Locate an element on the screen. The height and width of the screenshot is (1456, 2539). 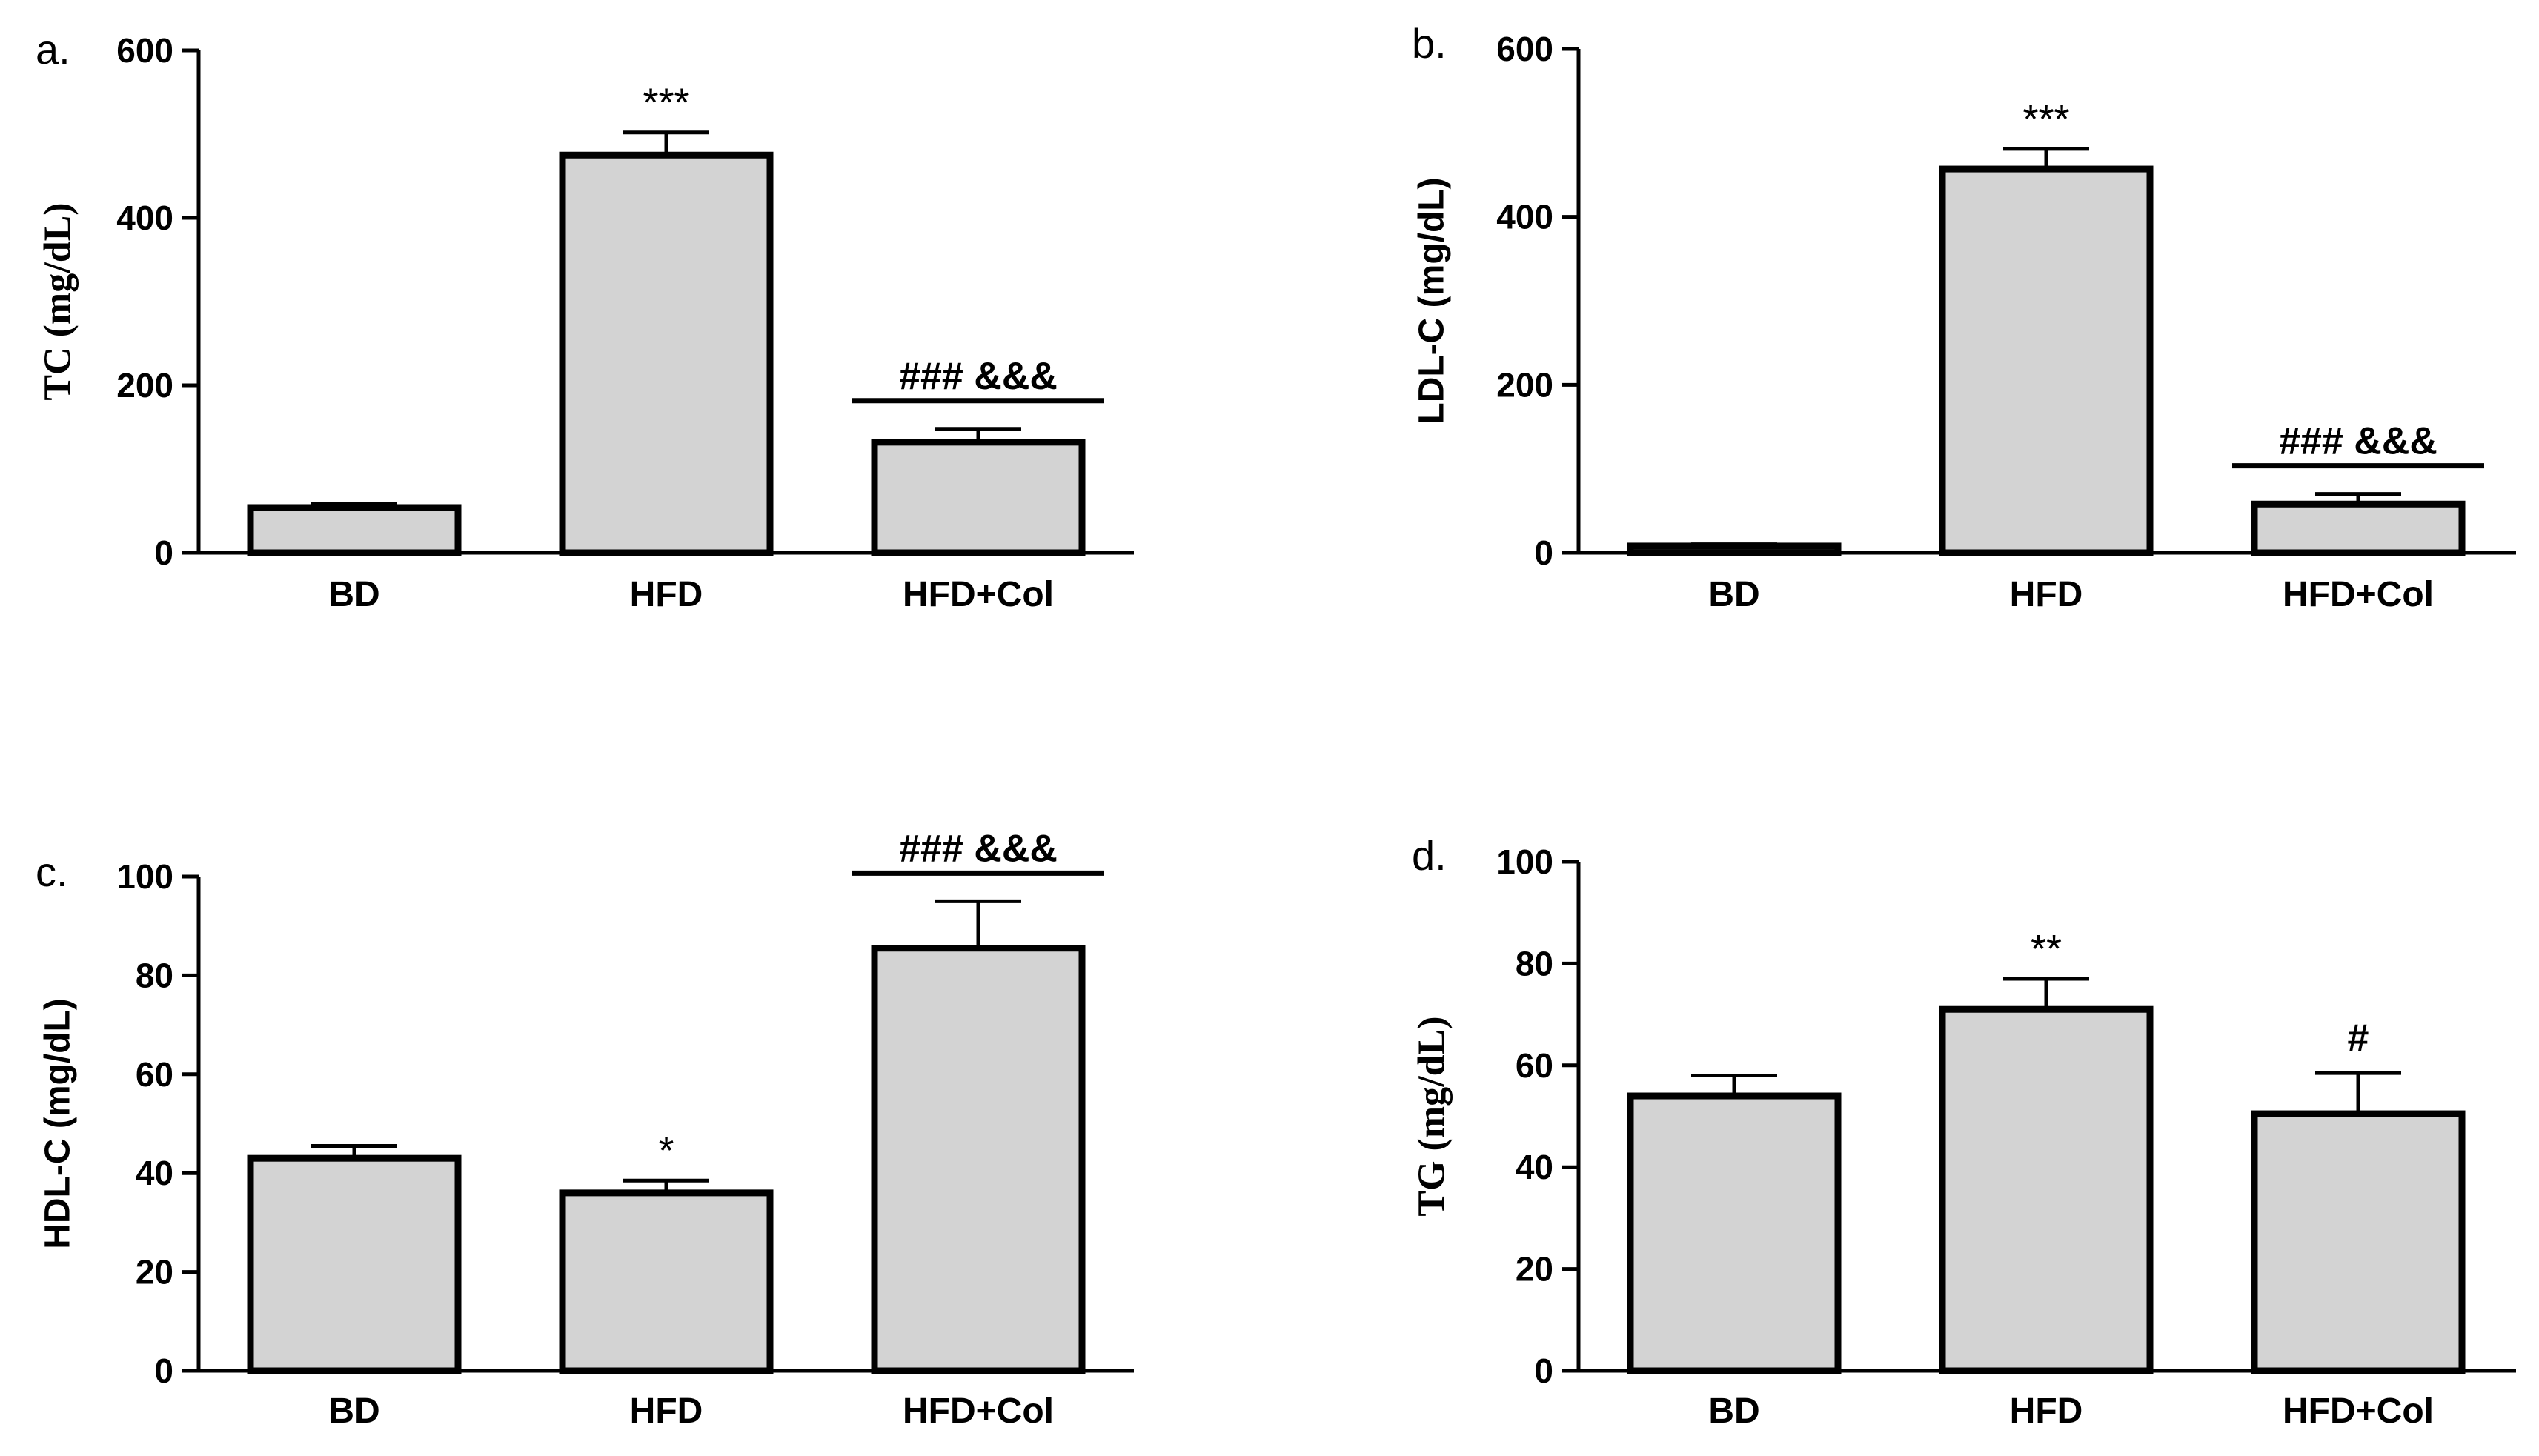
significance-label: * is located at coordinates (666, 1150).